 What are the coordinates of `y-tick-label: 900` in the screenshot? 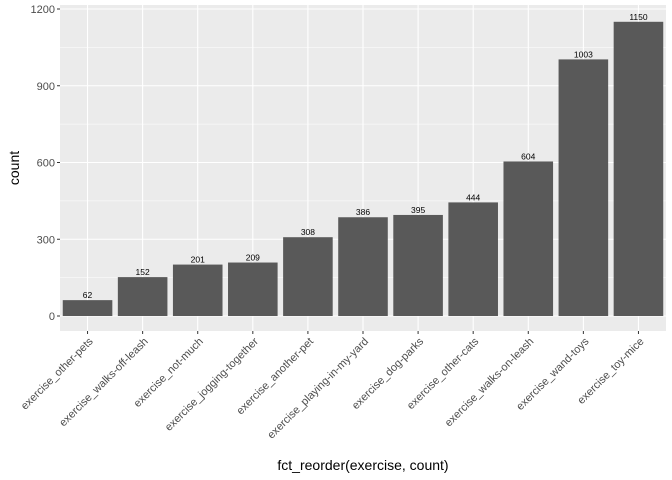 It's located at (46, 87).